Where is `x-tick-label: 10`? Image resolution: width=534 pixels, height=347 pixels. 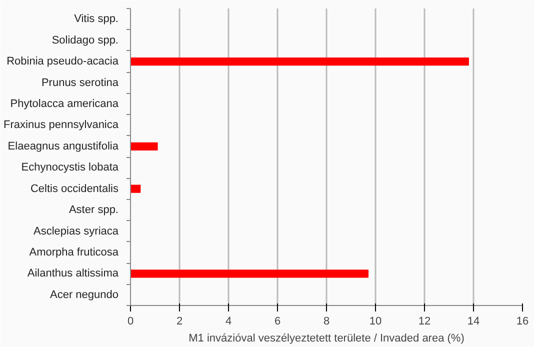 x-tick-label: 10 is located at coordinates (375, 322).